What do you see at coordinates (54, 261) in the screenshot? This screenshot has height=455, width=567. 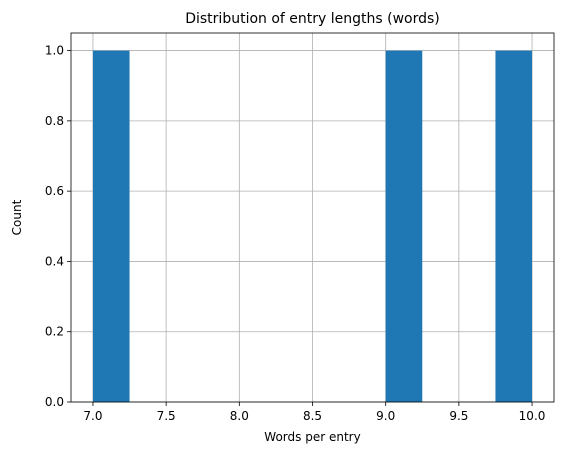 I see `y-tick-label-2: 0.4` at bounding box center [54, 261].